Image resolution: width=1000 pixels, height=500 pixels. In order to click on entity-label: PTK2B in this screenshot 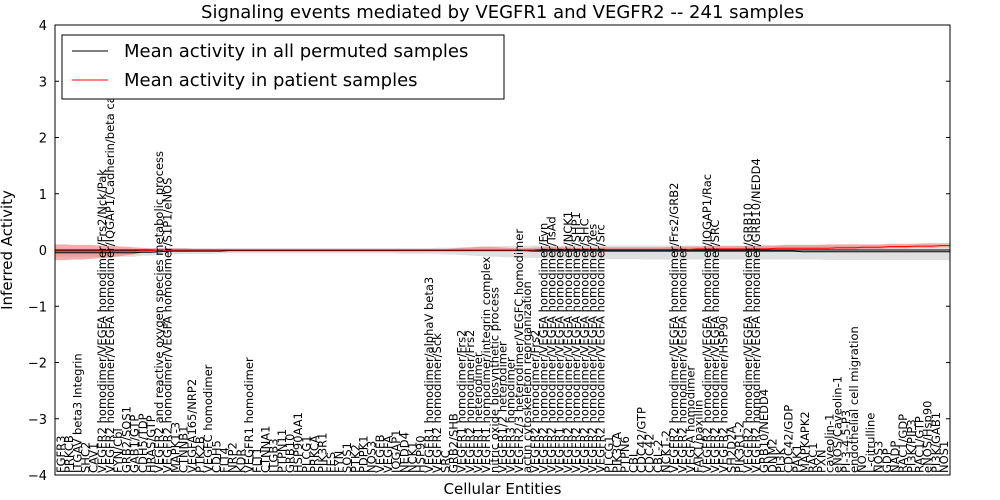, I will do `click(200, 454)`.